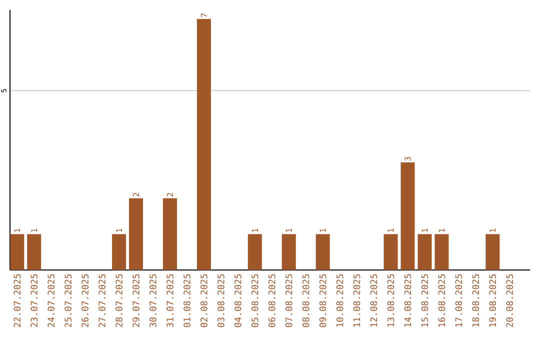 The width and height of the screenshot is (540, 340). Describe the element at coordinates (102, 301) in the screenshot. I see `x-tick-label: 27.07.2025` at that location.